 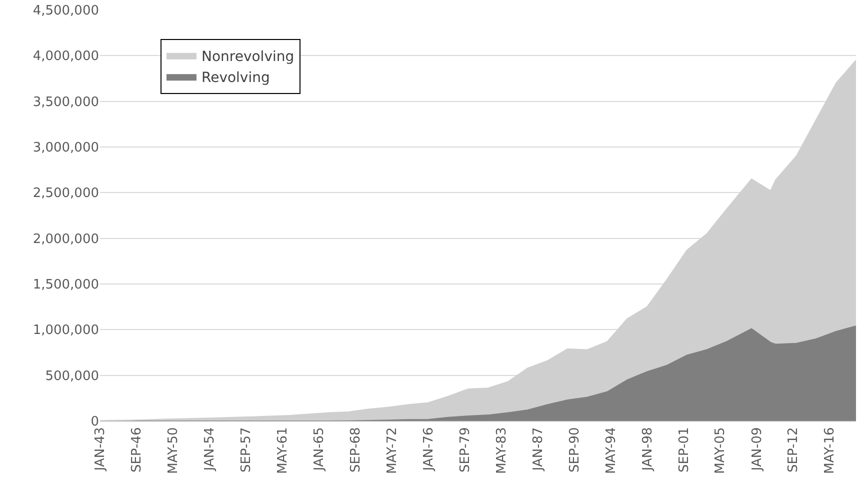 I want to click on x-tick-label: SEP-46, so click(x=137, y=449).